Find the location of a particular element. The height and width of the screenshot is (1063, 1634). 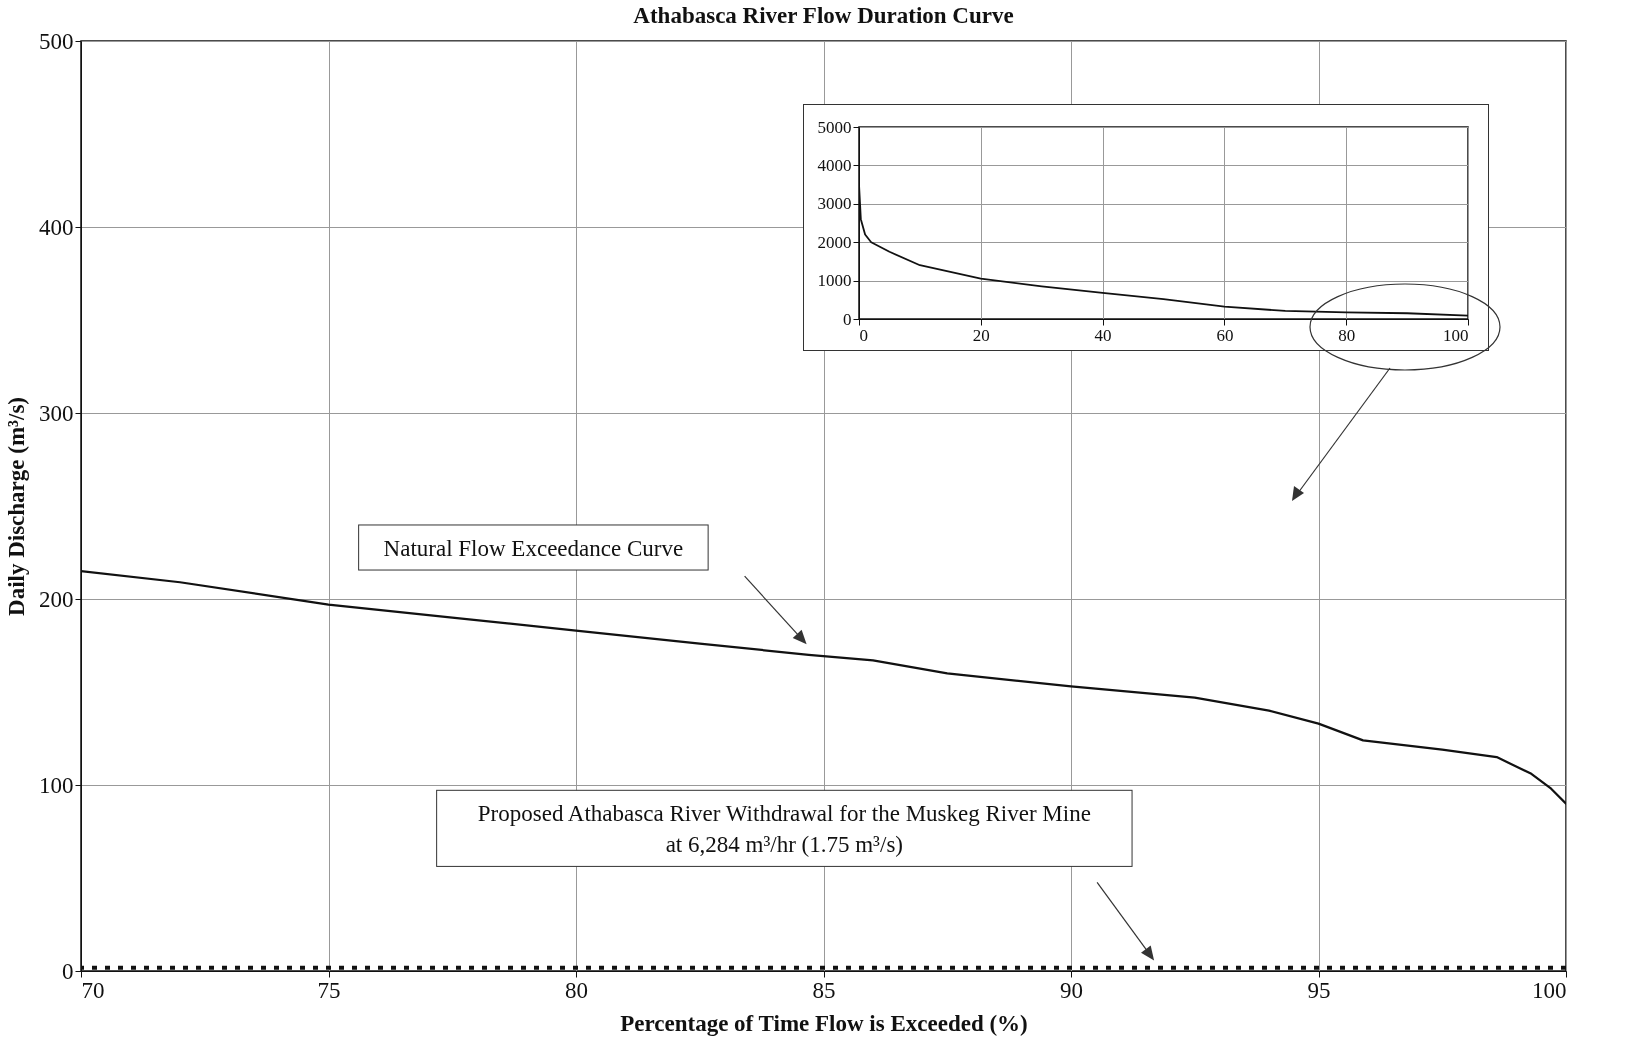

y-tick-label: 4000 is located at coordinates (834, 165).